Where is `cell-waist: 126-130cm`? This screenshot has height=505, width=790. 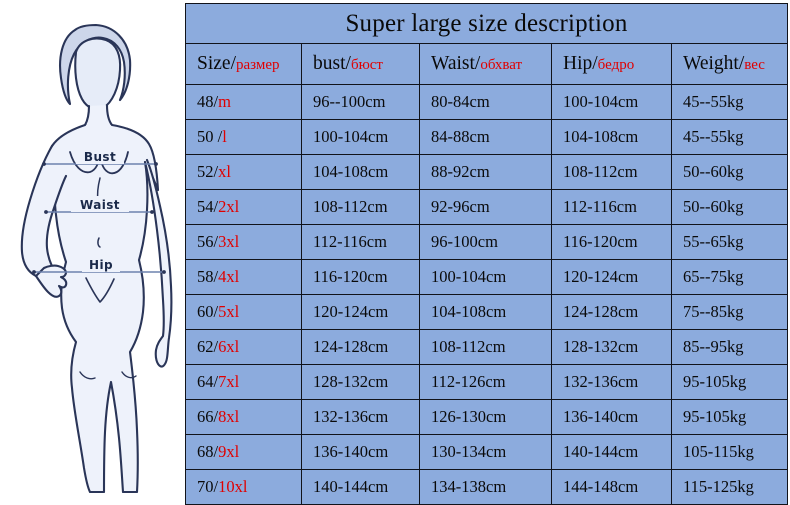
cell-waist: 126-130cm is located at coordinates (485, 417).